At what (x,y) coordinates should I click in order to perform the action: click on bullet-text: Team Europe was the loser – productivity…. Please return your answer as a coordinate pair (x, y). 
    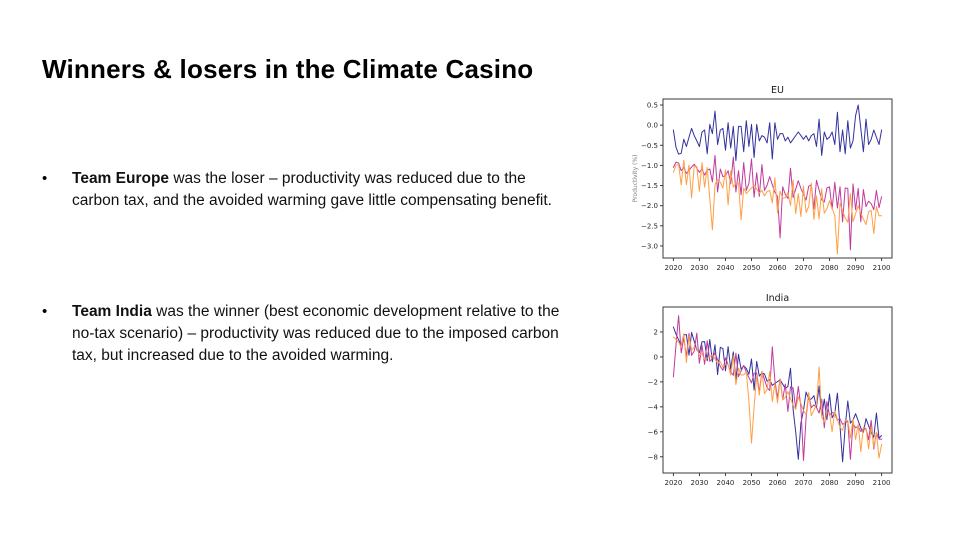
    Looking at the image, I should click on (324, 190).